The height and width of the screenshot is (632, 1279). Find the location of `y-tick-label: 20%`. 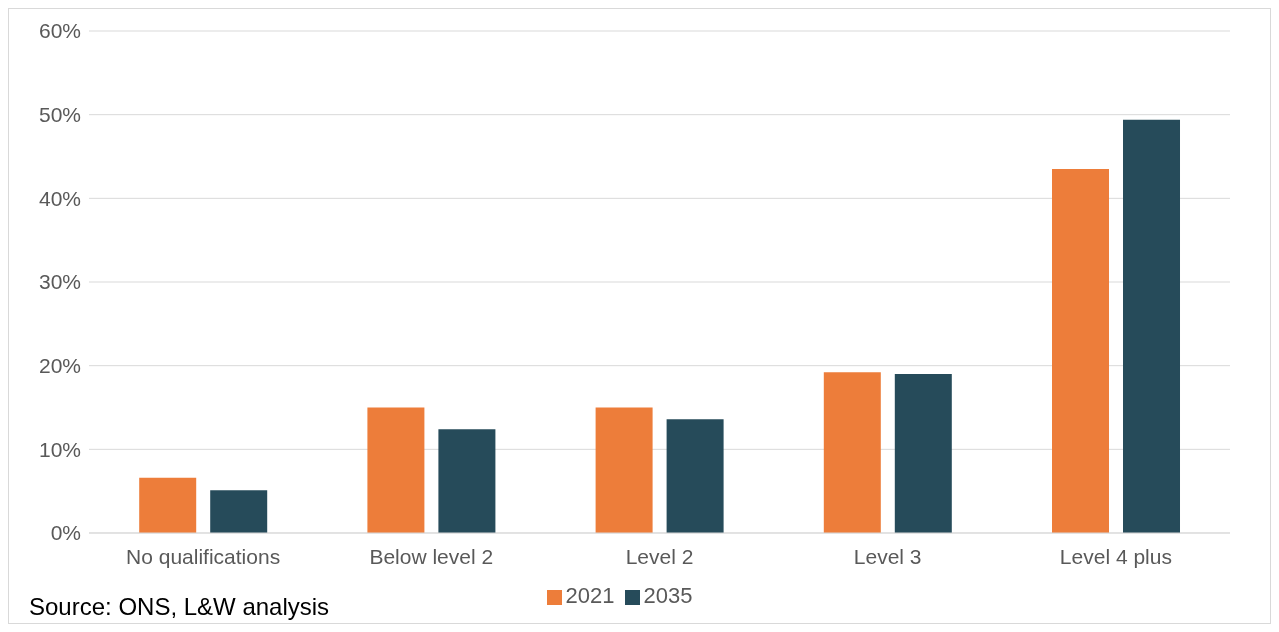

y-tick-label: 20% is located at coordinates (59, 366).